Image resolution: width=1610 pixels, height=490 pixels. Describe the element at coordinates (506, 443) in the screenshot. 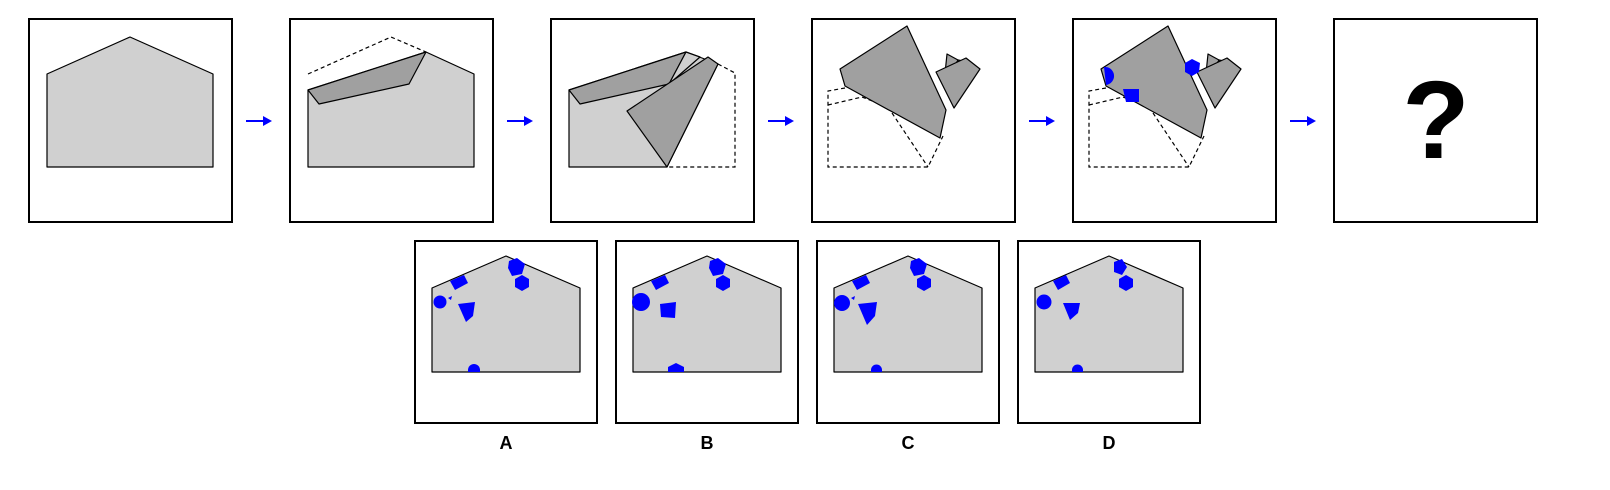

I see `option-a-label: A` at that location.